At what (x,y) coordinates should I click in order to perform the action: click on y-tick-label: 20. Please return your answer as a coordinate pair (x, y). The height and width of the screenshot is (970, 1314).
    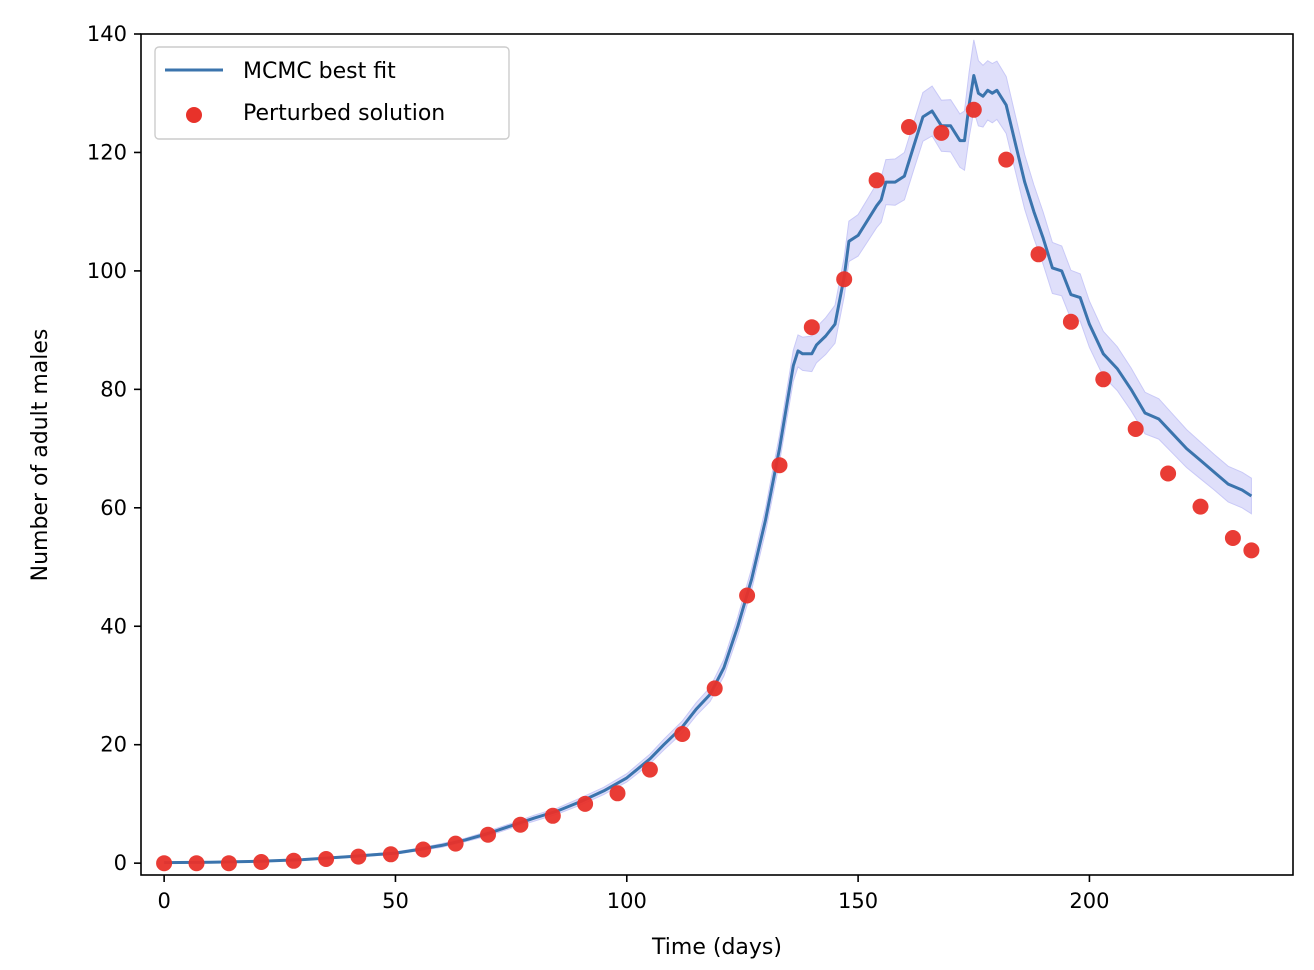
    Looking at the image, I should click on (113, 745).